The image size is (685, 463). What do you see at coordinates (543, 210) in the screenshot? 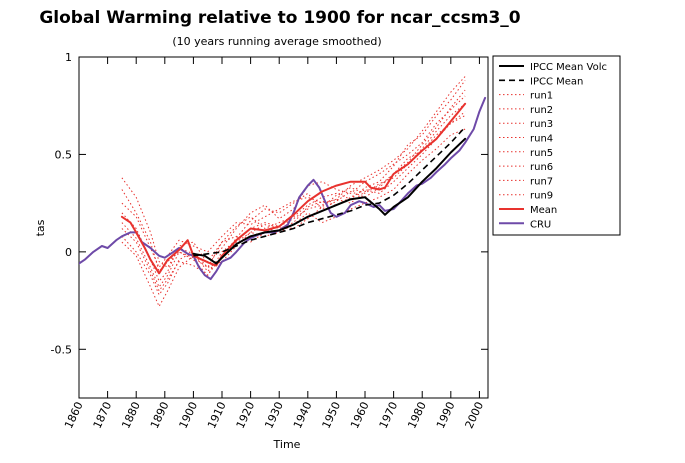
I see `legend-label: Mean` at bounding box center [543, 210].